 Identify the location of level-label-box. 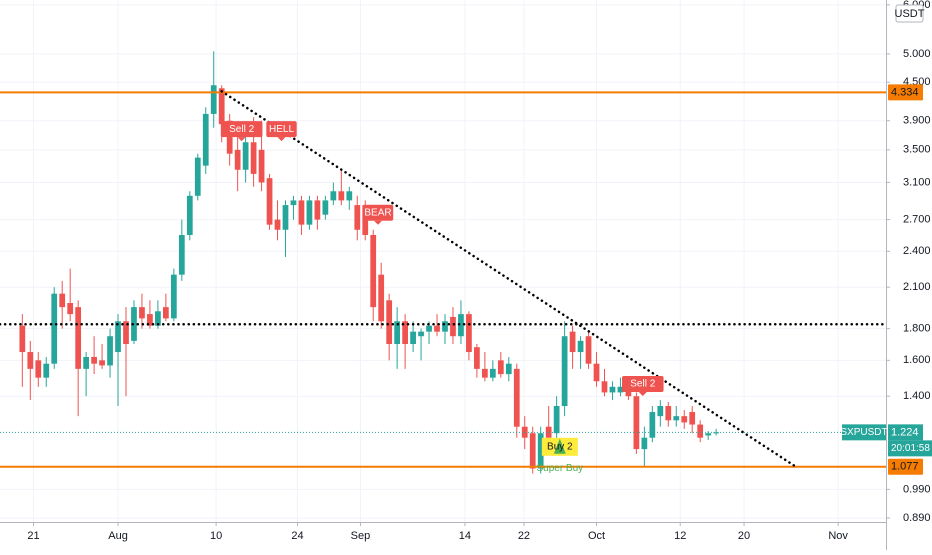
(905, 466).